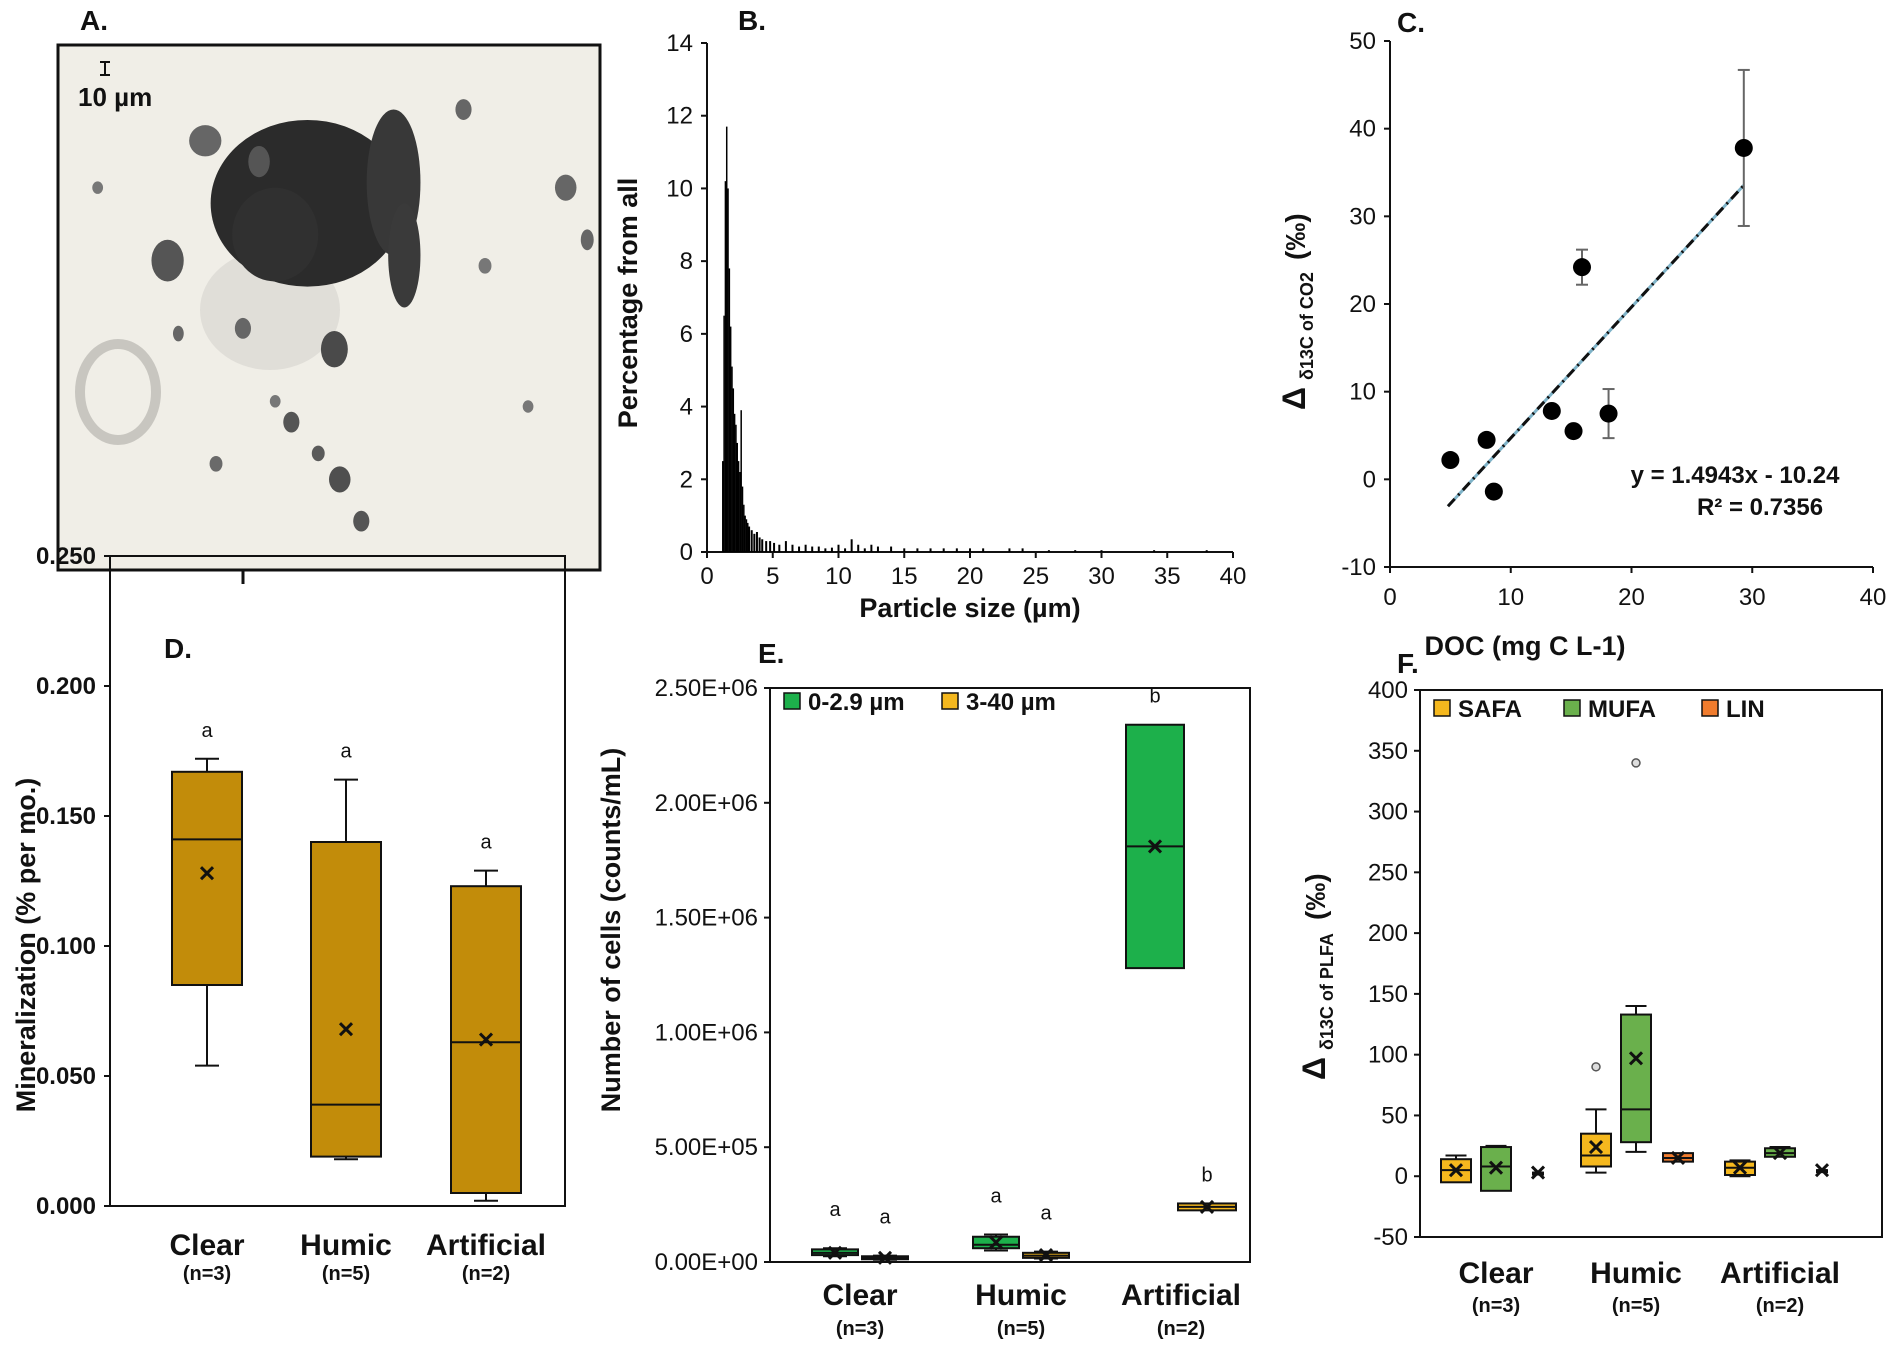 This screenshot has width=1895, height=1345. What do you see at coordinates (1408, 663) in the screenshot?
I see `panel-f-label: F.` at bounding box center [1408, 663].